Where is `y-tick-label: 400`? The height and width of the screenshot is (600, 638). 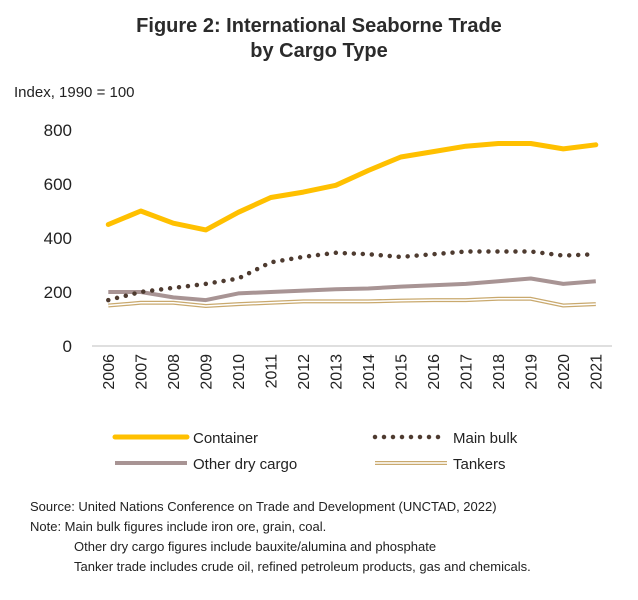 y-tick-label: 400 is located at coordinates (58, 238).